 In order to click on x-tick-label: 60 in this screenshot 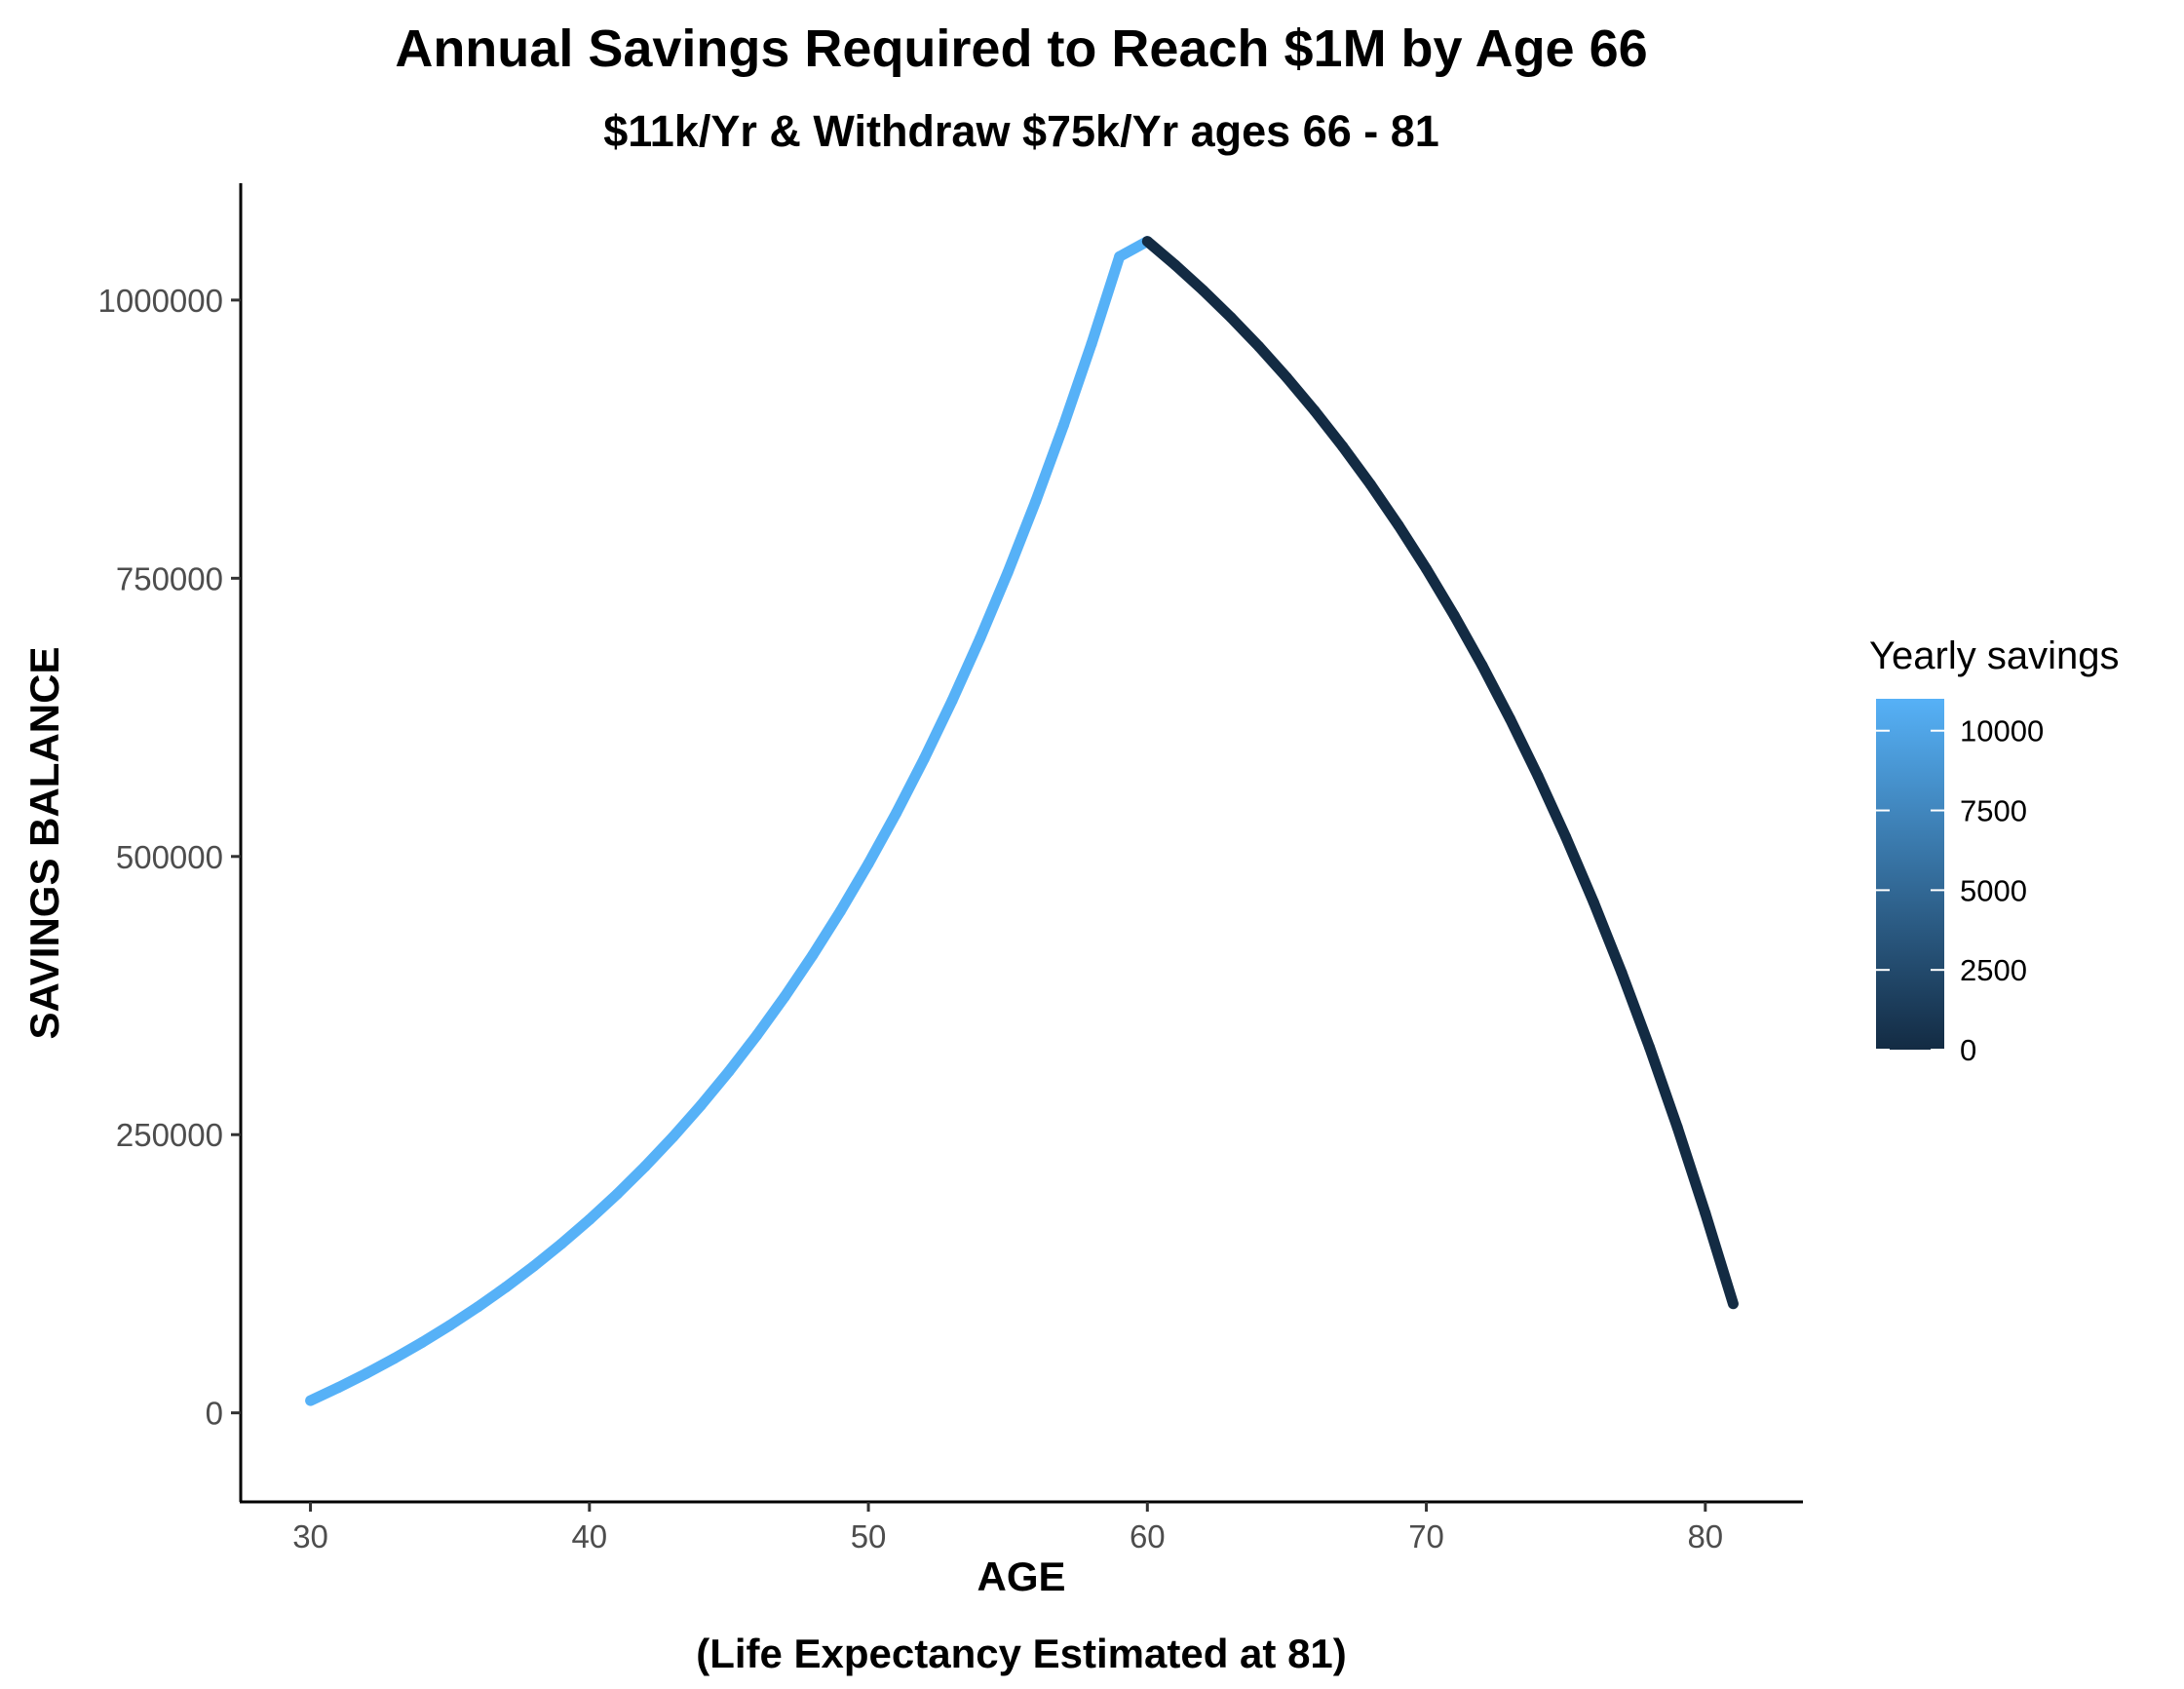, I will do `click(1148, 1537)`.